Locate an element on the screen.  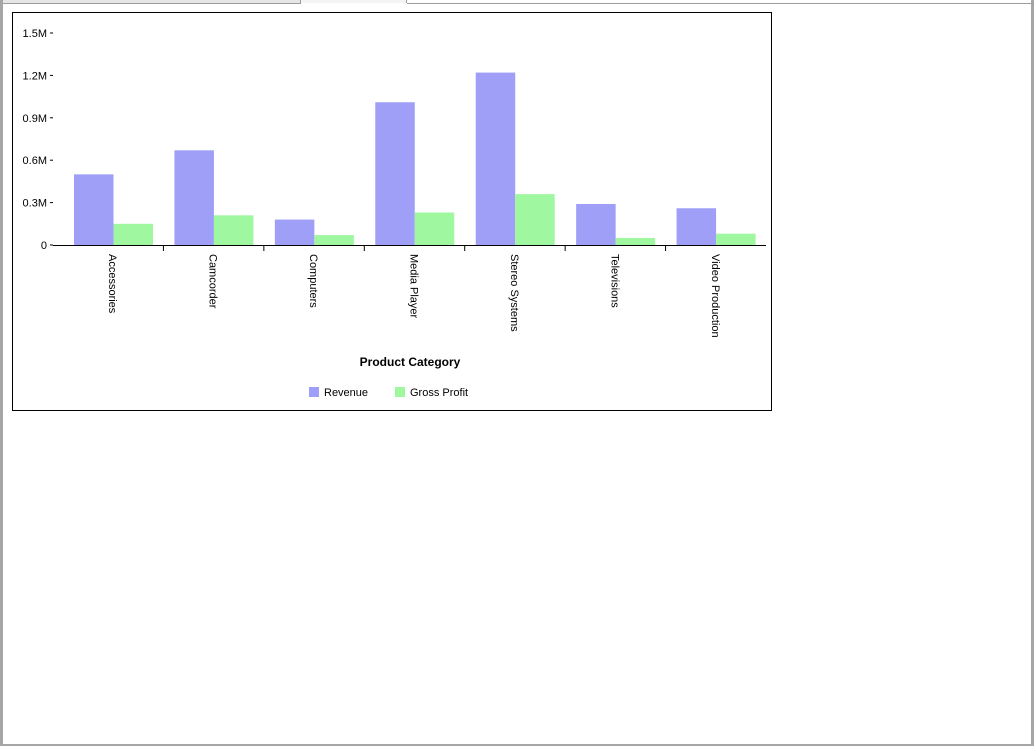
y-tick-label: 1.5M is located at coordinates (35, 34).